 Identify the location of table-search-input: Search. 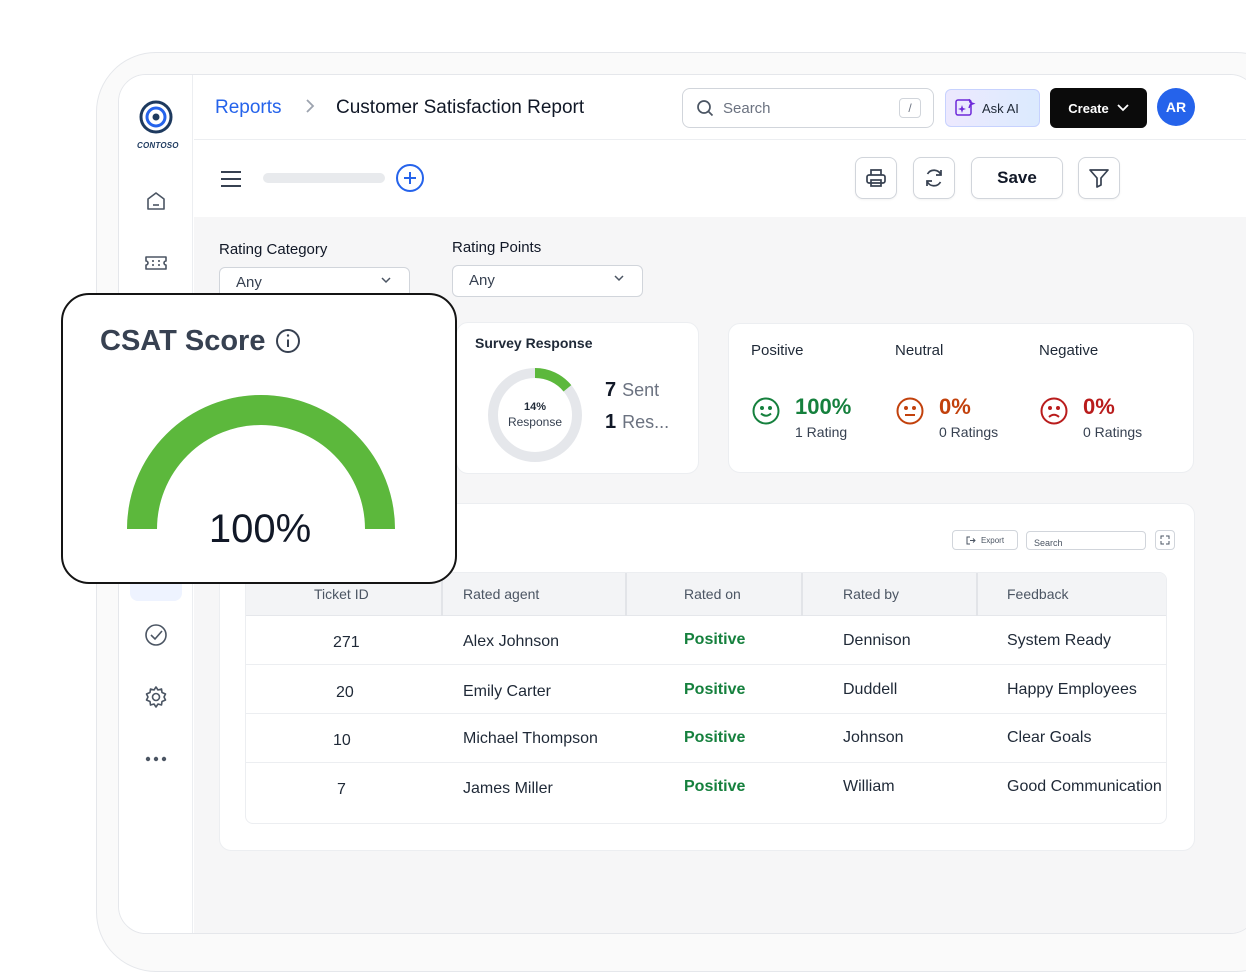
(1086, 540).